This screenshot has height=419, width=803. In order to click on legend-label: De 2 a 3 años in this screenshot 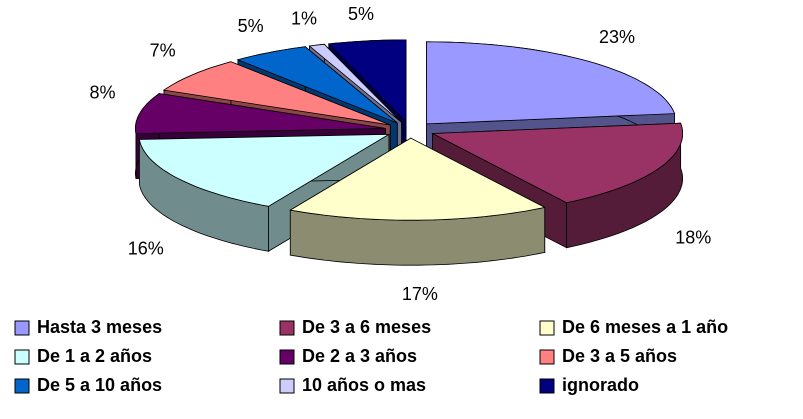, I will do `click(359, 356)`.